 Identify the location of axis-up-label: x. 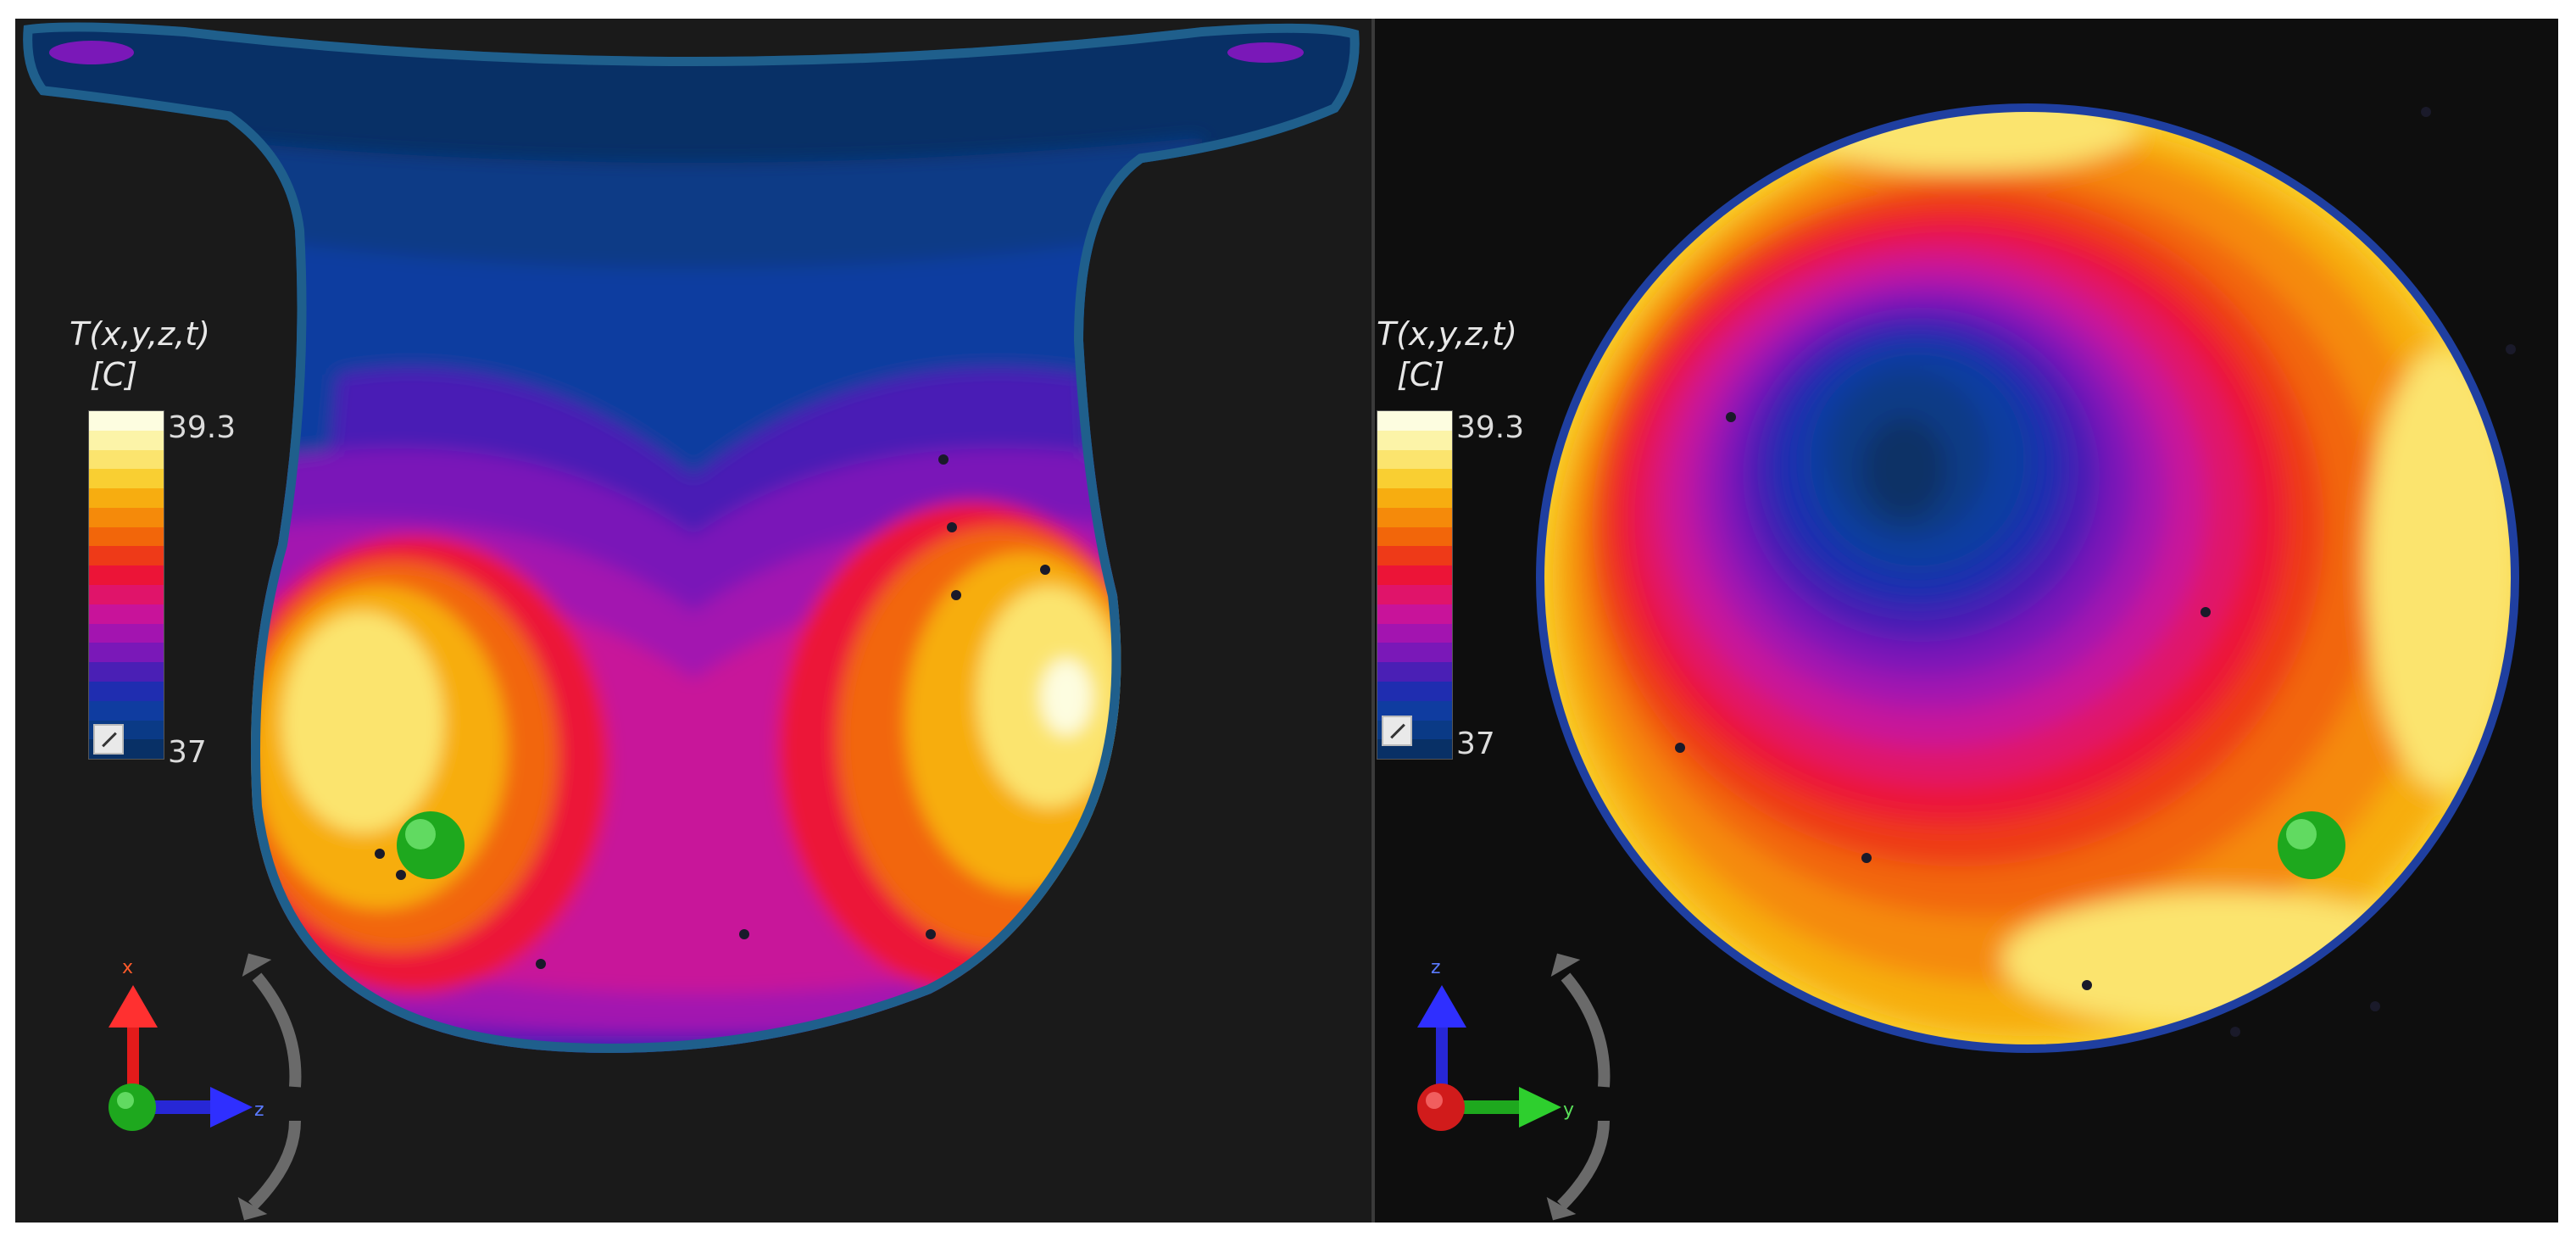
(127, 967).